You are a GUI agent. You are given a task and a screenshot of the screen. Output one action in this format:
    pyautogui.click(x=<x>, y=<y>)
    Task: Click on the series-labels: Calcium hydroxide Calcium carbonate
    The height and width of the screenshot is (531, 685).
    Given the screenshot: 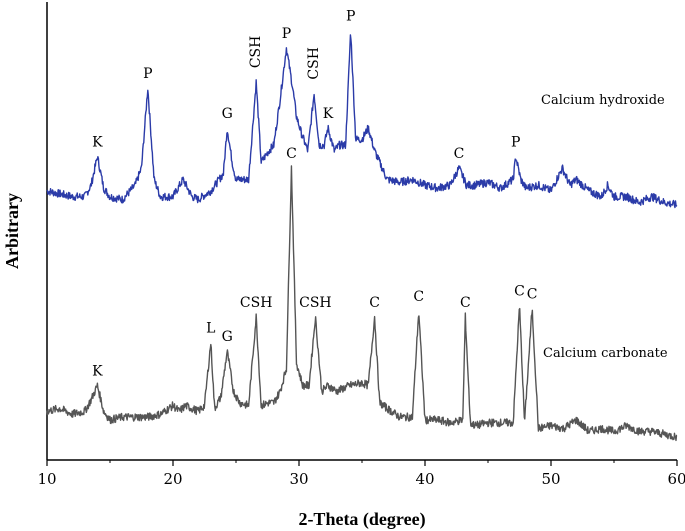 What is the action you would take?
    pyautogui.click(x=604, y=227)
    